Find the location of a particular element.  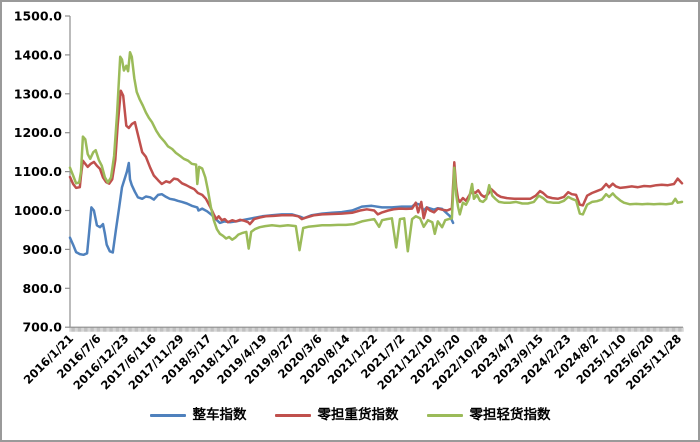

y-axis-label: 700.0 is located at coordinates (42, 327).